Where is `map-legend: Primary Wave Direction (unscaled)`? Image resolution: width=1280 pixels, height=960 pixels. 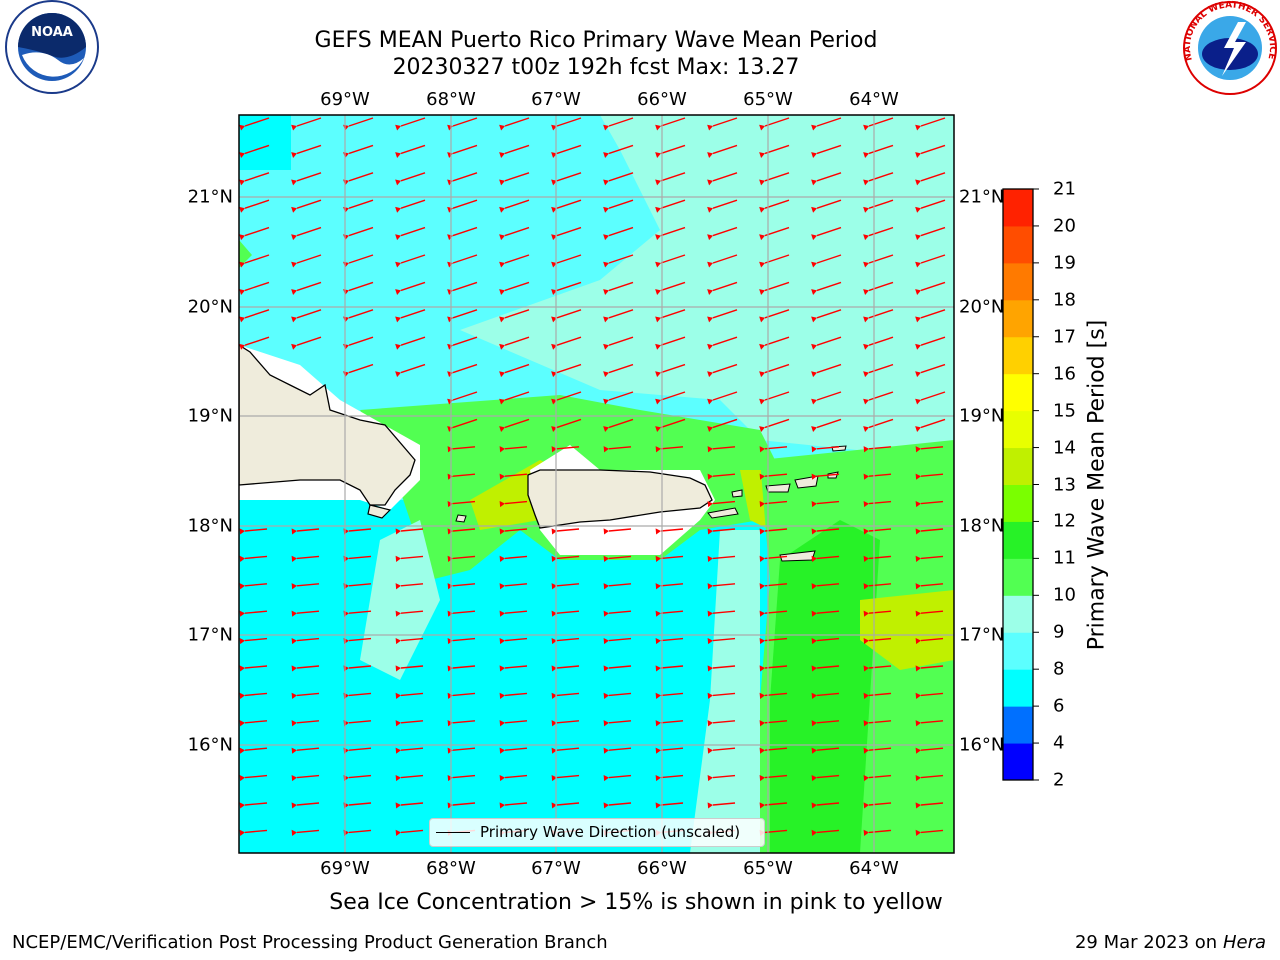 map-legend: Primary Wave Direction (unscaled) is located at coordinates (597, 832).